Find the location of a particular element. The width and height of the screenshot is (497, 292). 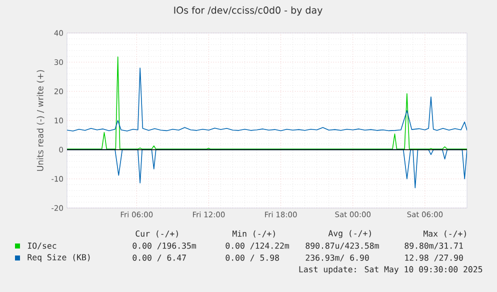

legend-label: Req Size (KB) is located at coordinates (59, 258).